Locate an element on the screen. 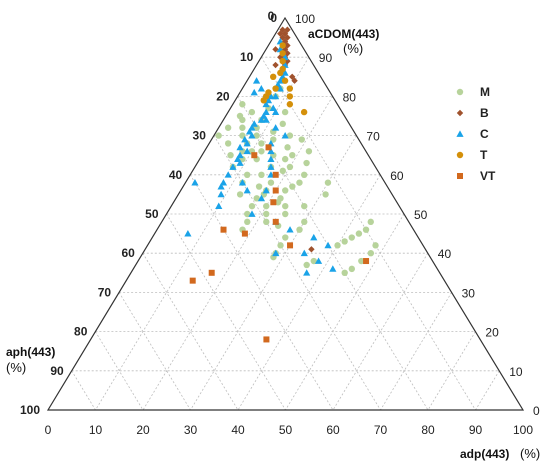  bottom-tick-label: 0 is located at coordinates (48, 430).